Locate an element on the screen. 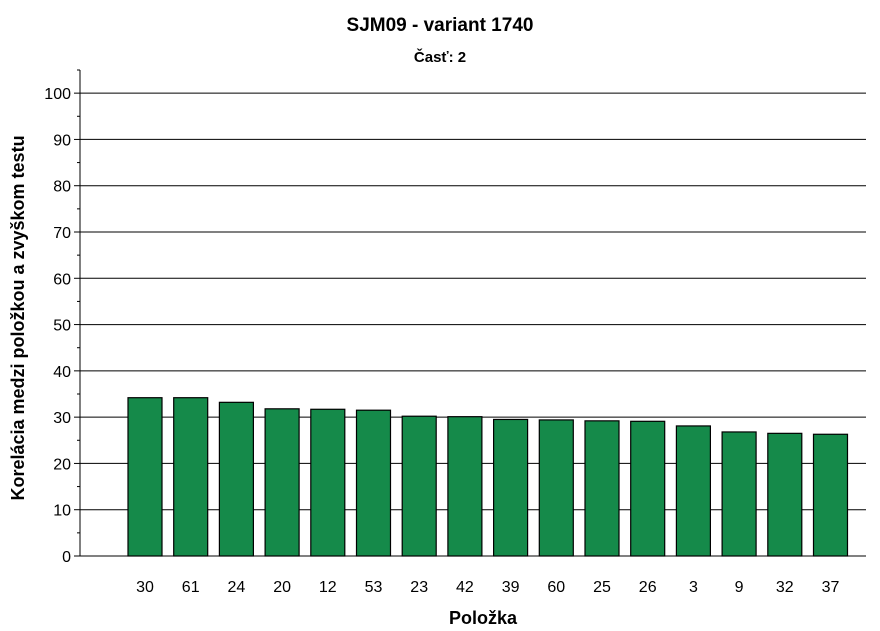 Image resolution: width=880 pixels, height=631 pixels. x-tick-label: 39 is located at coordinates (511, 587).